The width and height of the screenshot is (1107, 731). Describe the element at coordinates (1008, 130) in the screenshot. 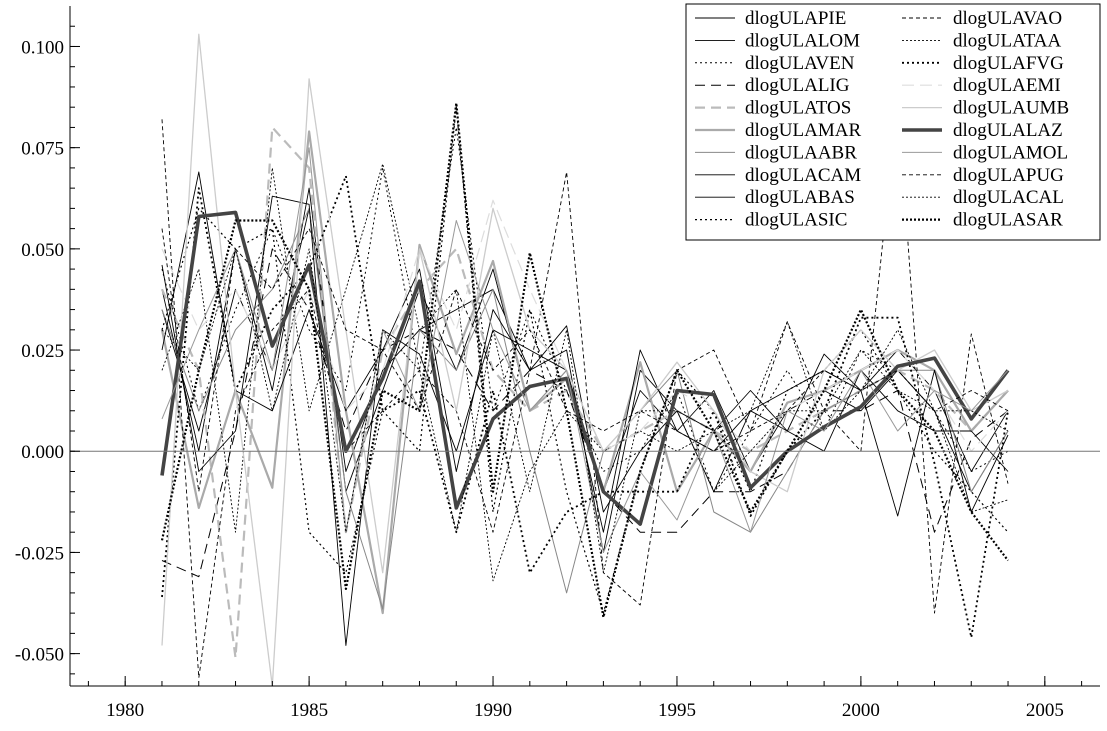

I see `legend-label: dlogULALAZ` at that location.